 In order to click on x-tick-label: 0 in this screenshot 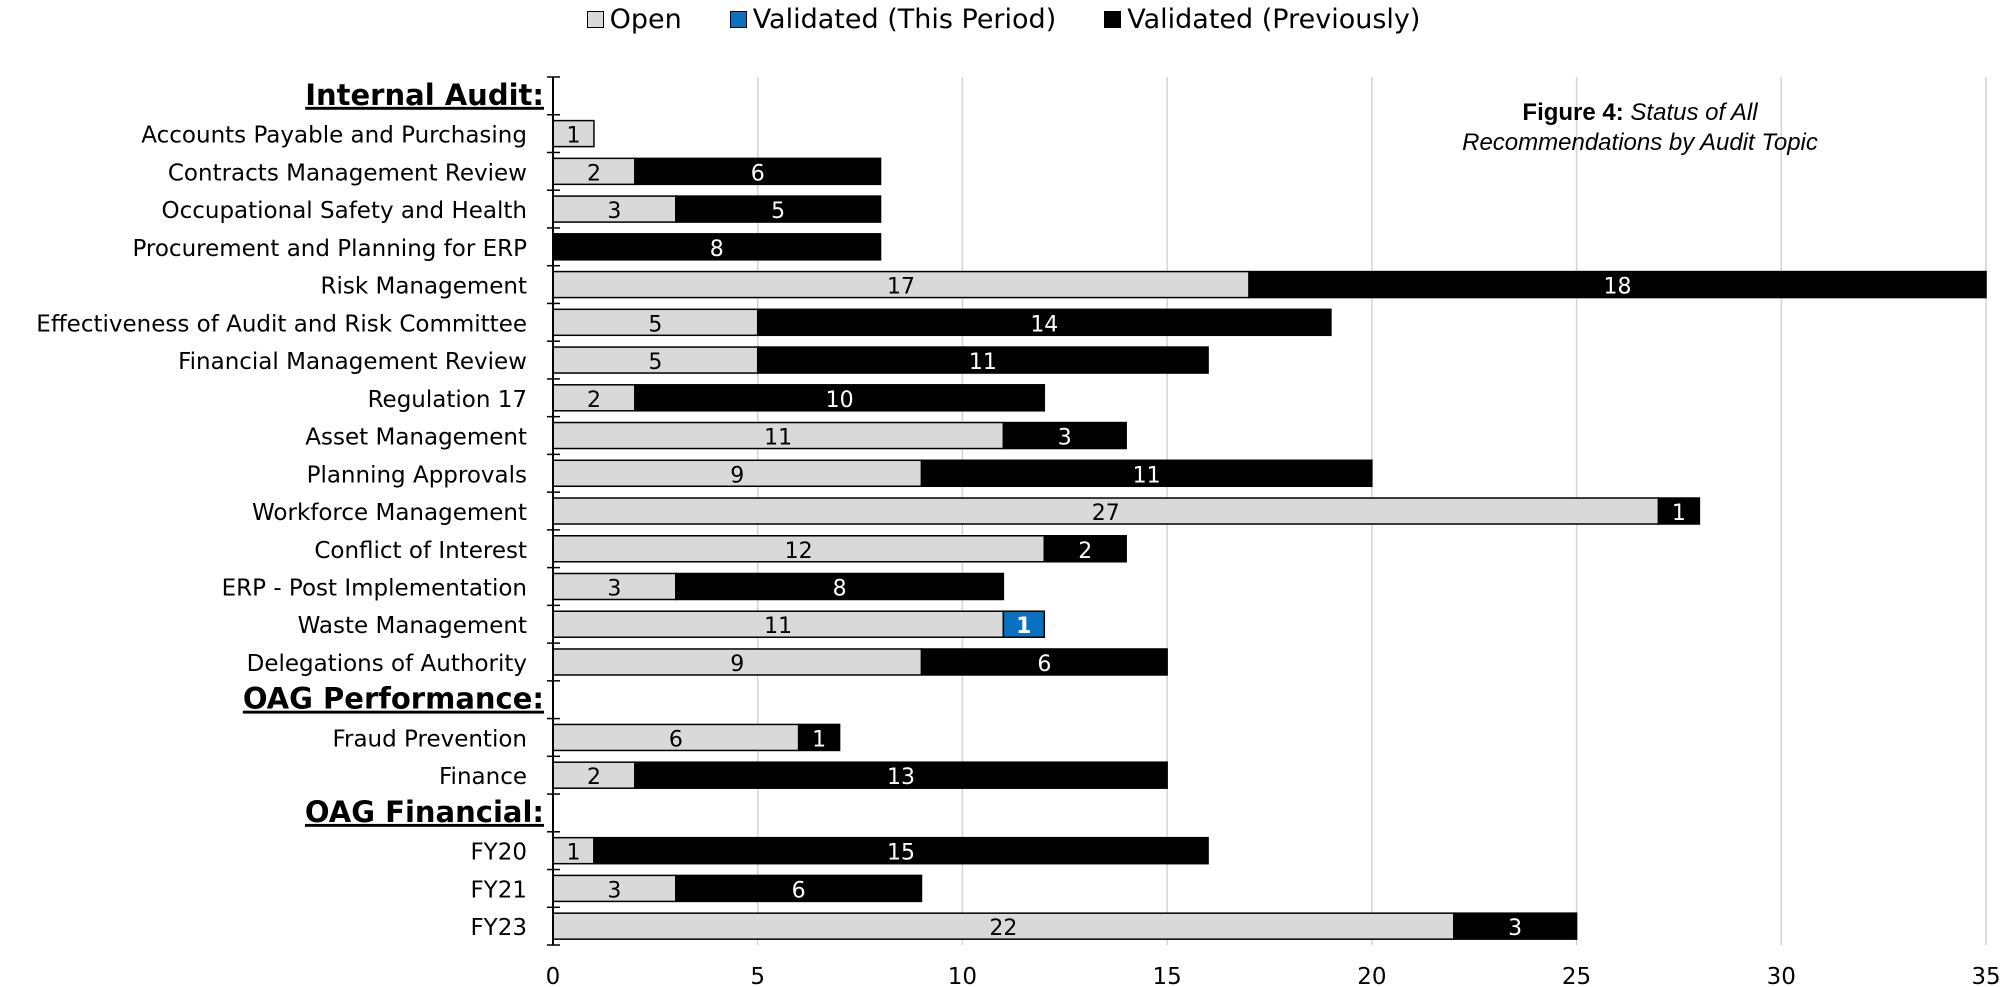, I will do `click(553, 975)`.